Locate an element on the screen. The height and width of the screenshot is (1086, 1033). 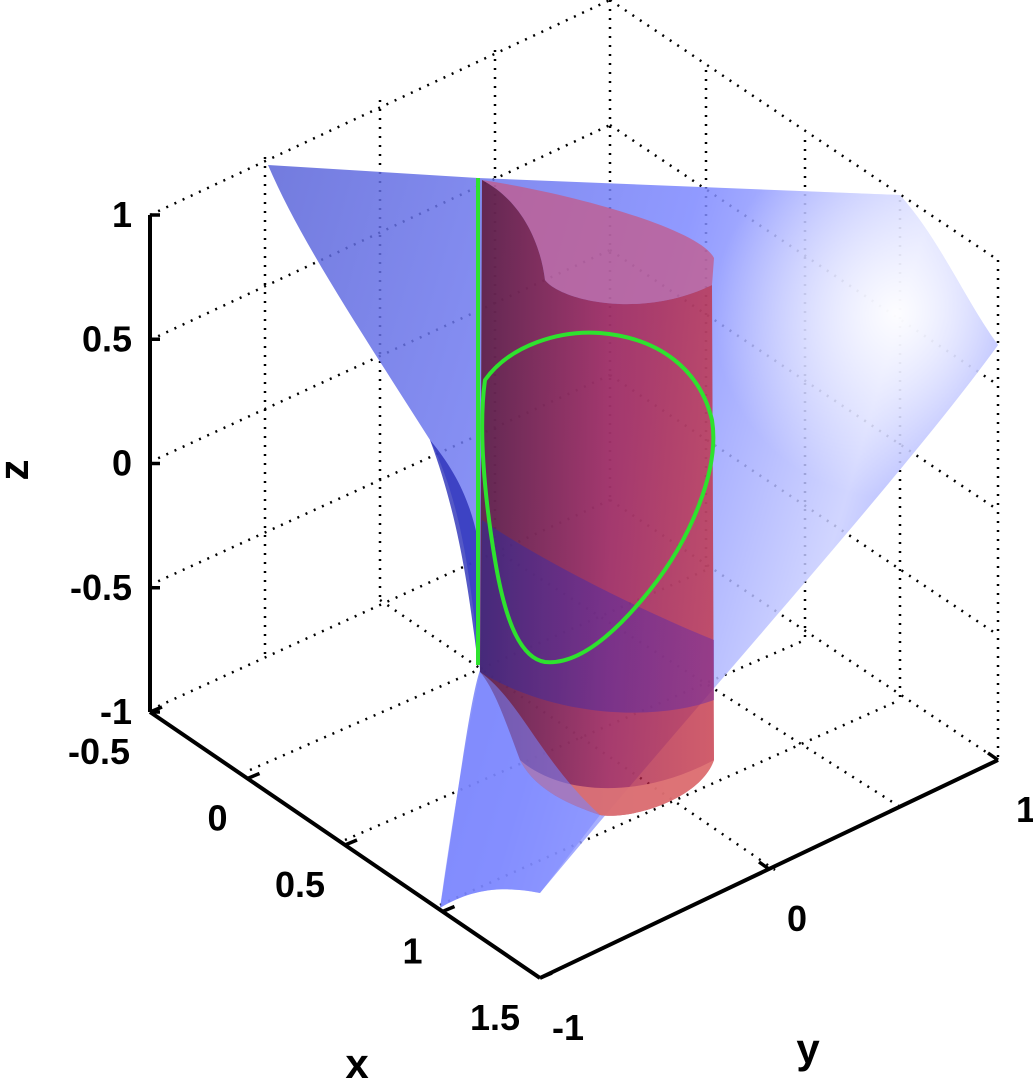
green-closed-curve is located at coordinates (598, 497).